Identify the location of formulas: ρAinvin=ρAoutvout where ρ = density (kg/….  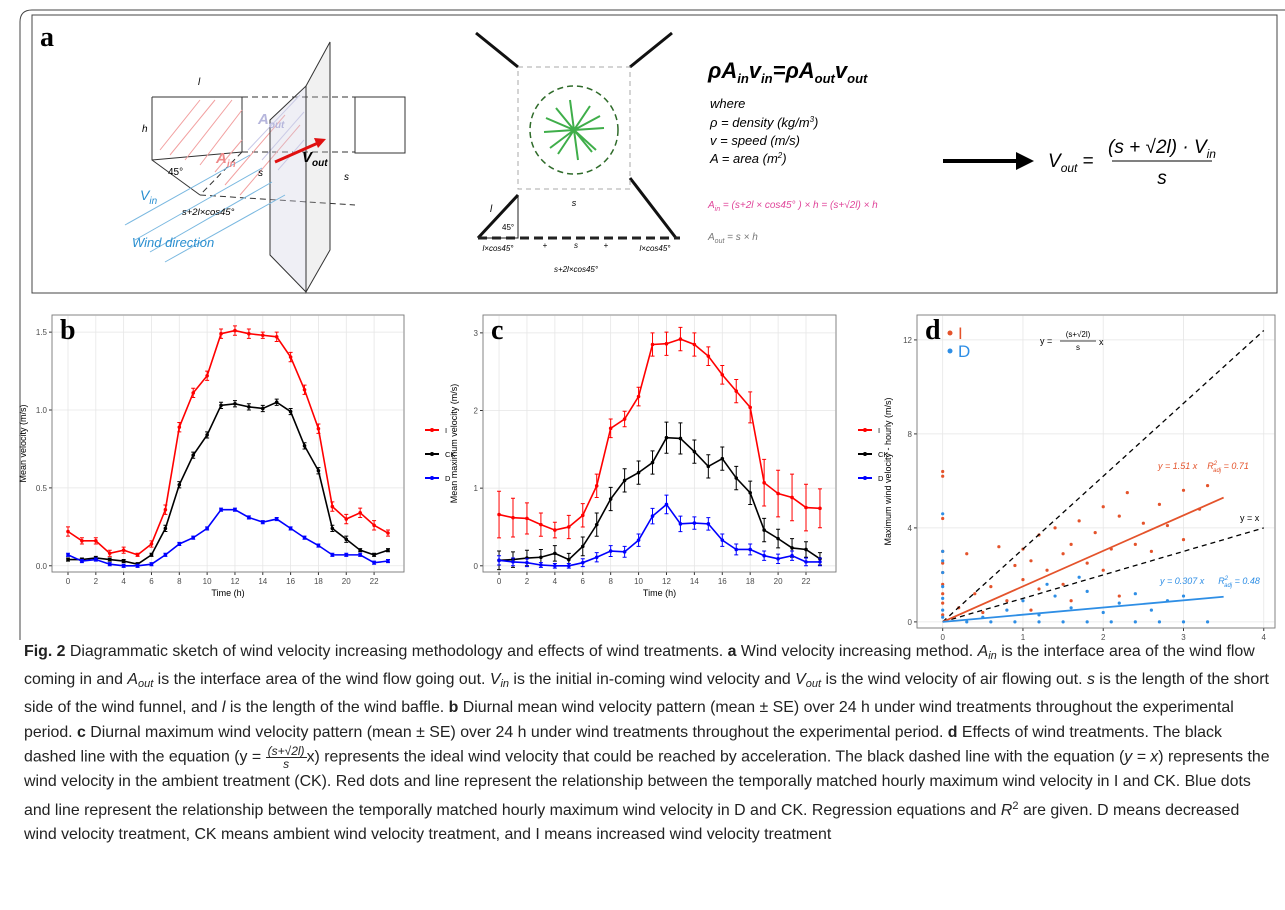
(961, 151).